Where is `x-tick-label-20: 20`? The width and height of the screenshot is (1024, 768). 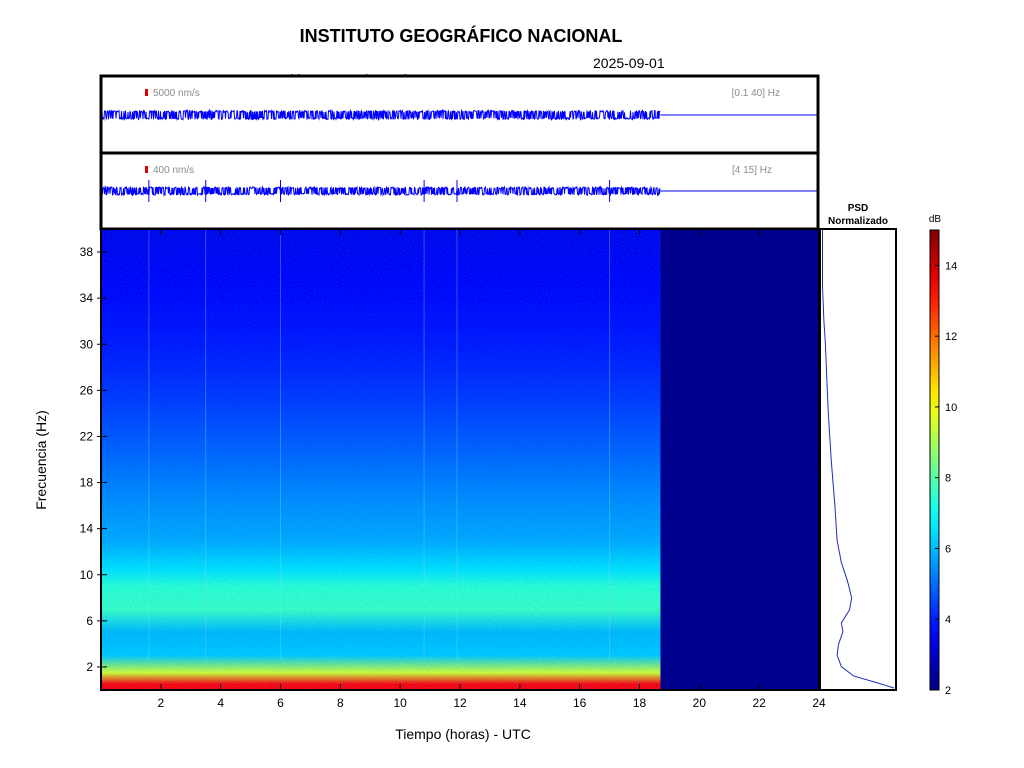
x-tick-label-20: 20 is located at coordinates (700, 703).